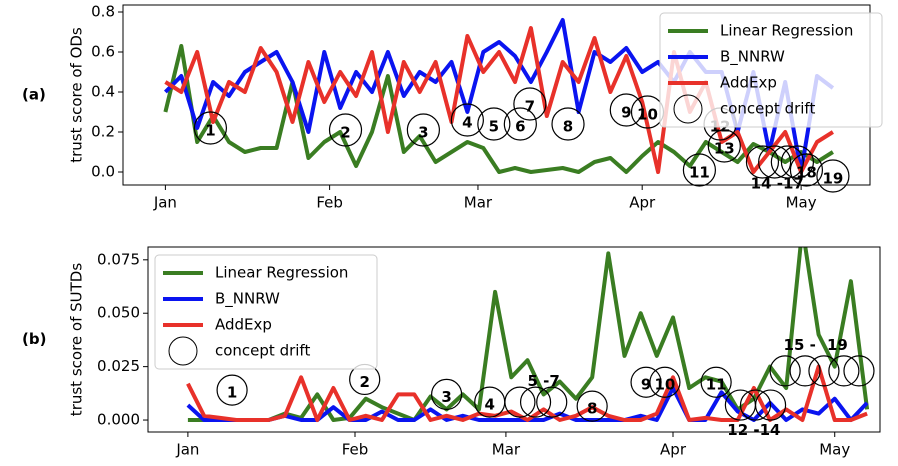 Image resolution: width=898 pixels, height=466 pixels. I want to click on y-axis-label: trust score of SUTDs, so click(77, 340).